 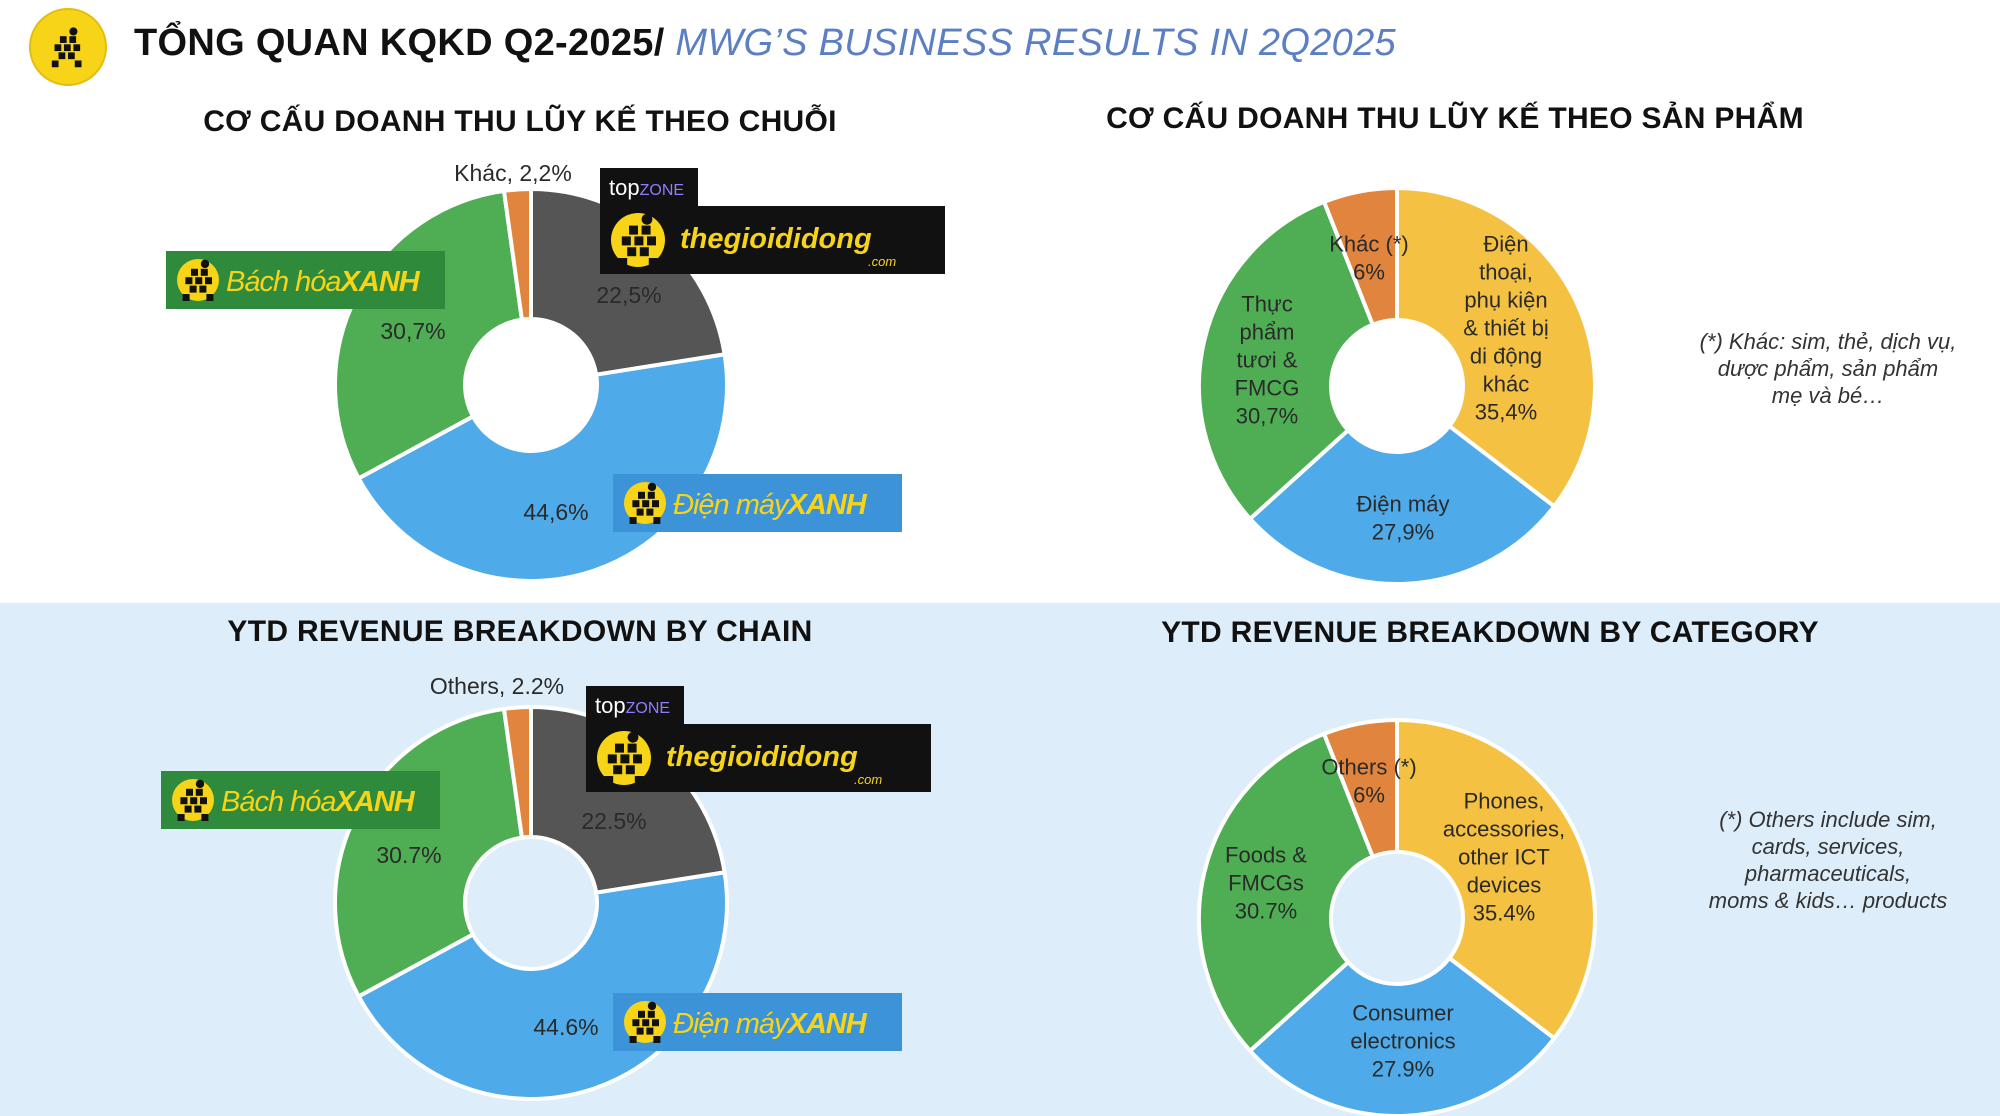 What do you see at coordinates (565, 1027) in the screenshot?
I see `chain_en-label-dmx: 44.6%` at bounding box center [565, 1027].